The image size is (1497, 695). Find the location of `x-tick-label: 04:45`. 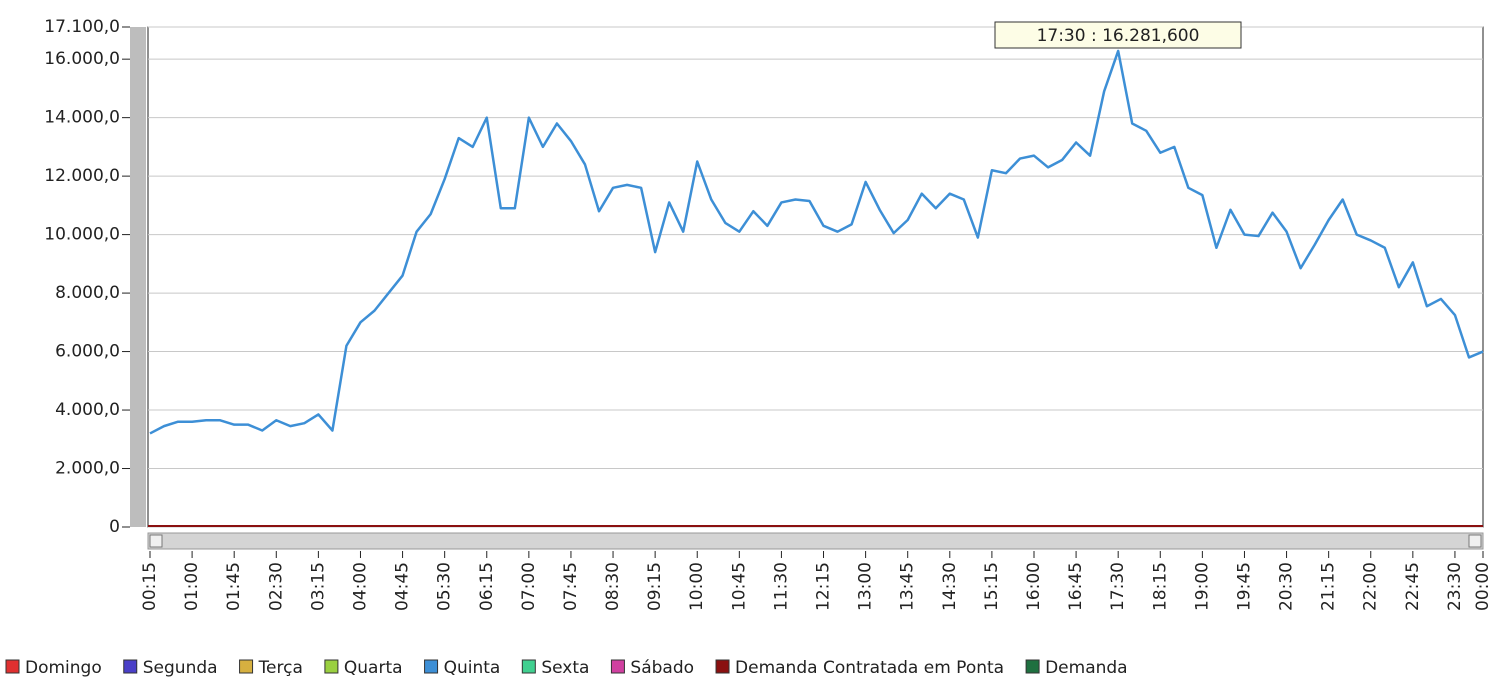

x-tick-label: 04:45 is located at coordinates (403, 586).